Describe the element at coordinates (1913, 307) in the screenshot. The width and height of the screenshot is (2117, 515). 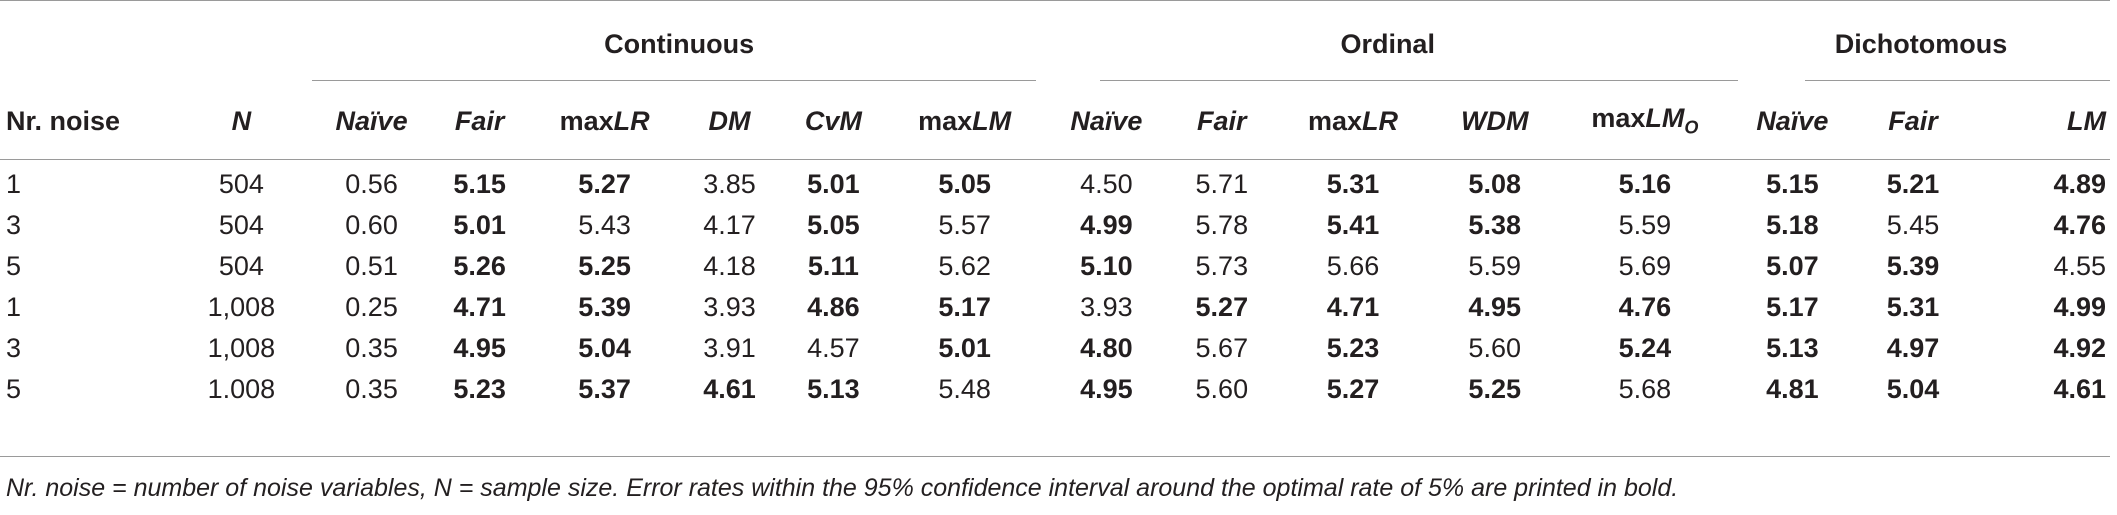
I see `cell-error-rate: 5.31` at that location.